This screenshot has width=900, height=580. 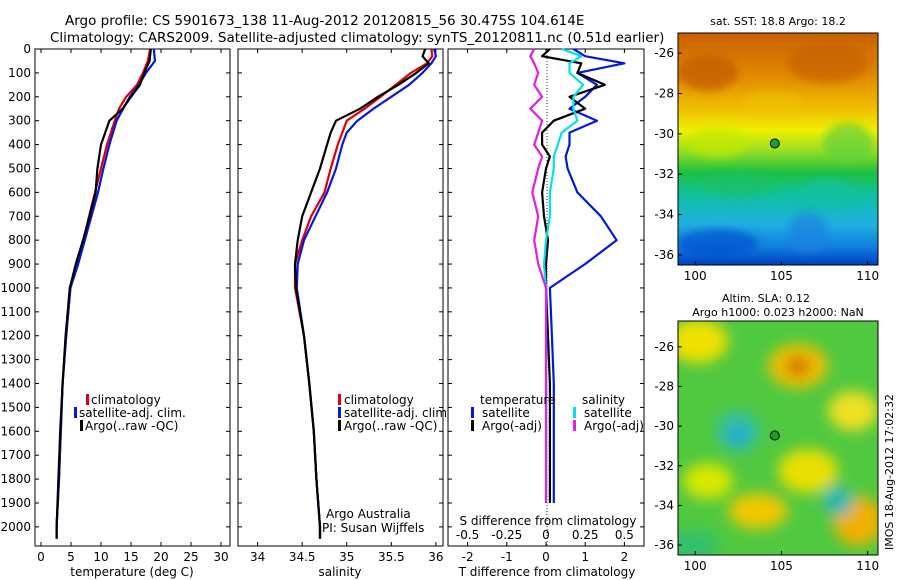 What do you see at coordinates (766, 298) in the screenshot?
I see `sla-map-title: Altim. SLA: 0.12` at bounding box center [766, 298].